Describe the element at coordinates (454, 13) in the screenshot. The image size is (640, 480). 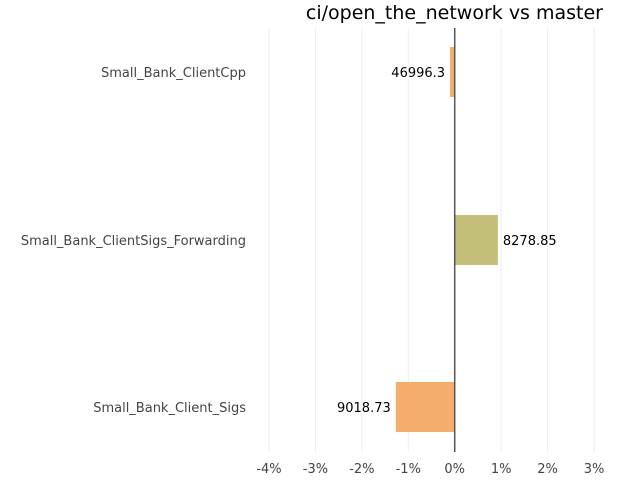
I see `chart-title: ci/open_the_network vs master` at that location.